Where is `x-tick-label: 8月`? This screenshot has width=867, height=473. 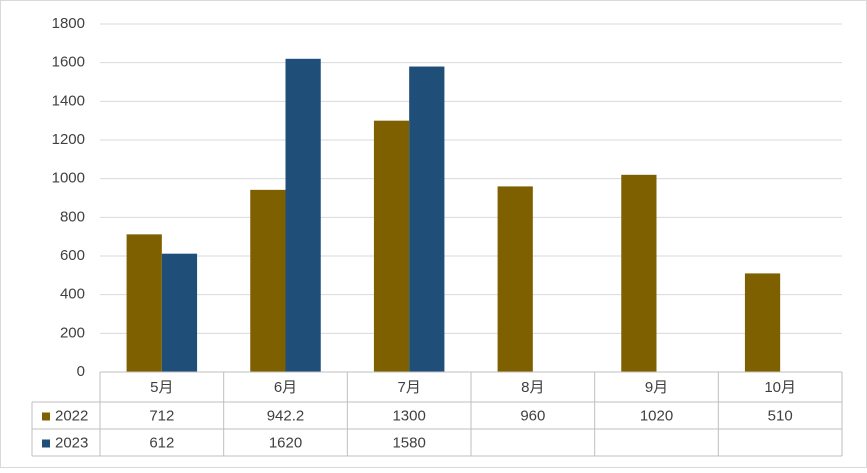
x-tick-label: 8月 is located at coordinates (532, 387).